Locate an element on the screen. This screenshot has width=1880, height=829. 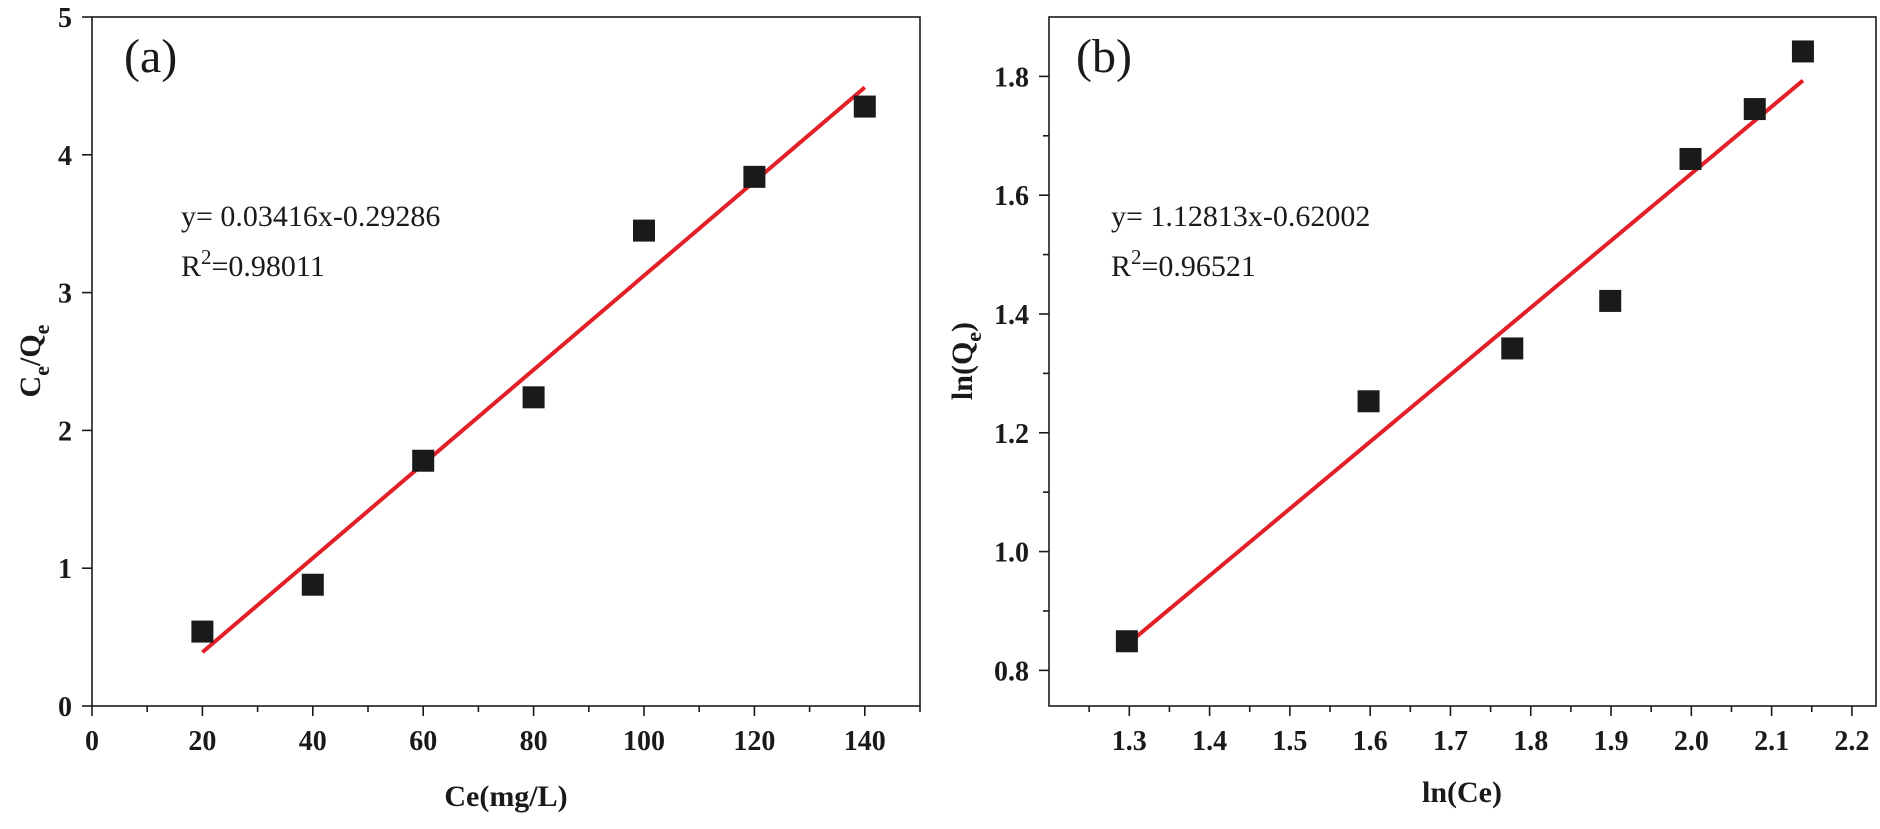
panel-a-r2: R2=0.98011 is located at coordinates (253, 264).